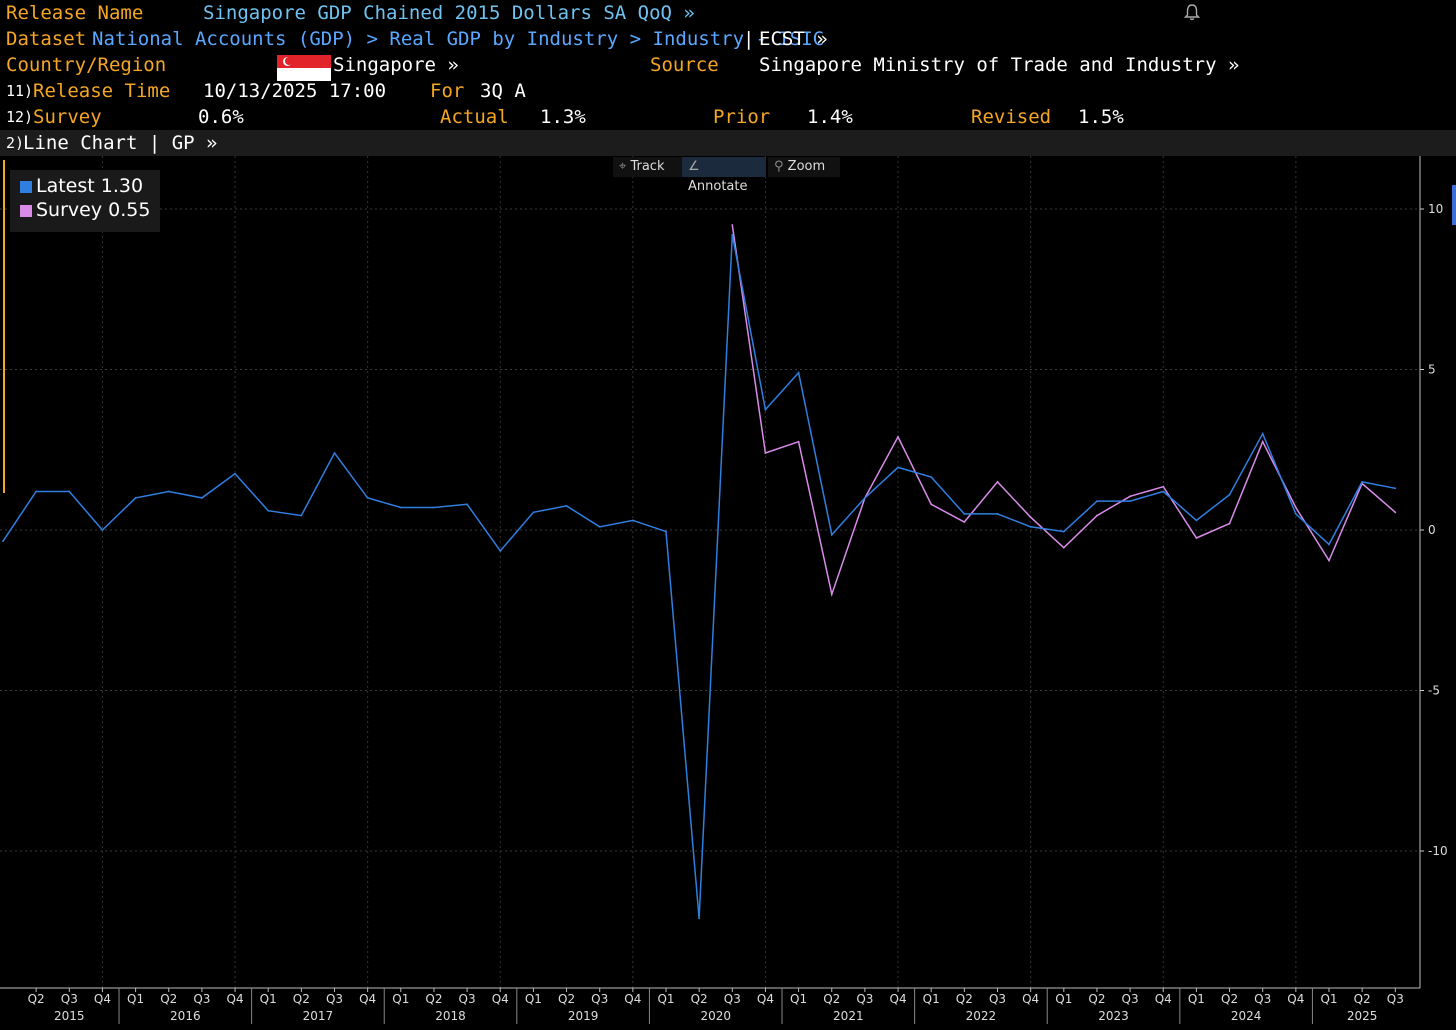  Describe the element at coordinates (718, 186) in the screenshot. I see `annotate-label: Annotate` at that location.